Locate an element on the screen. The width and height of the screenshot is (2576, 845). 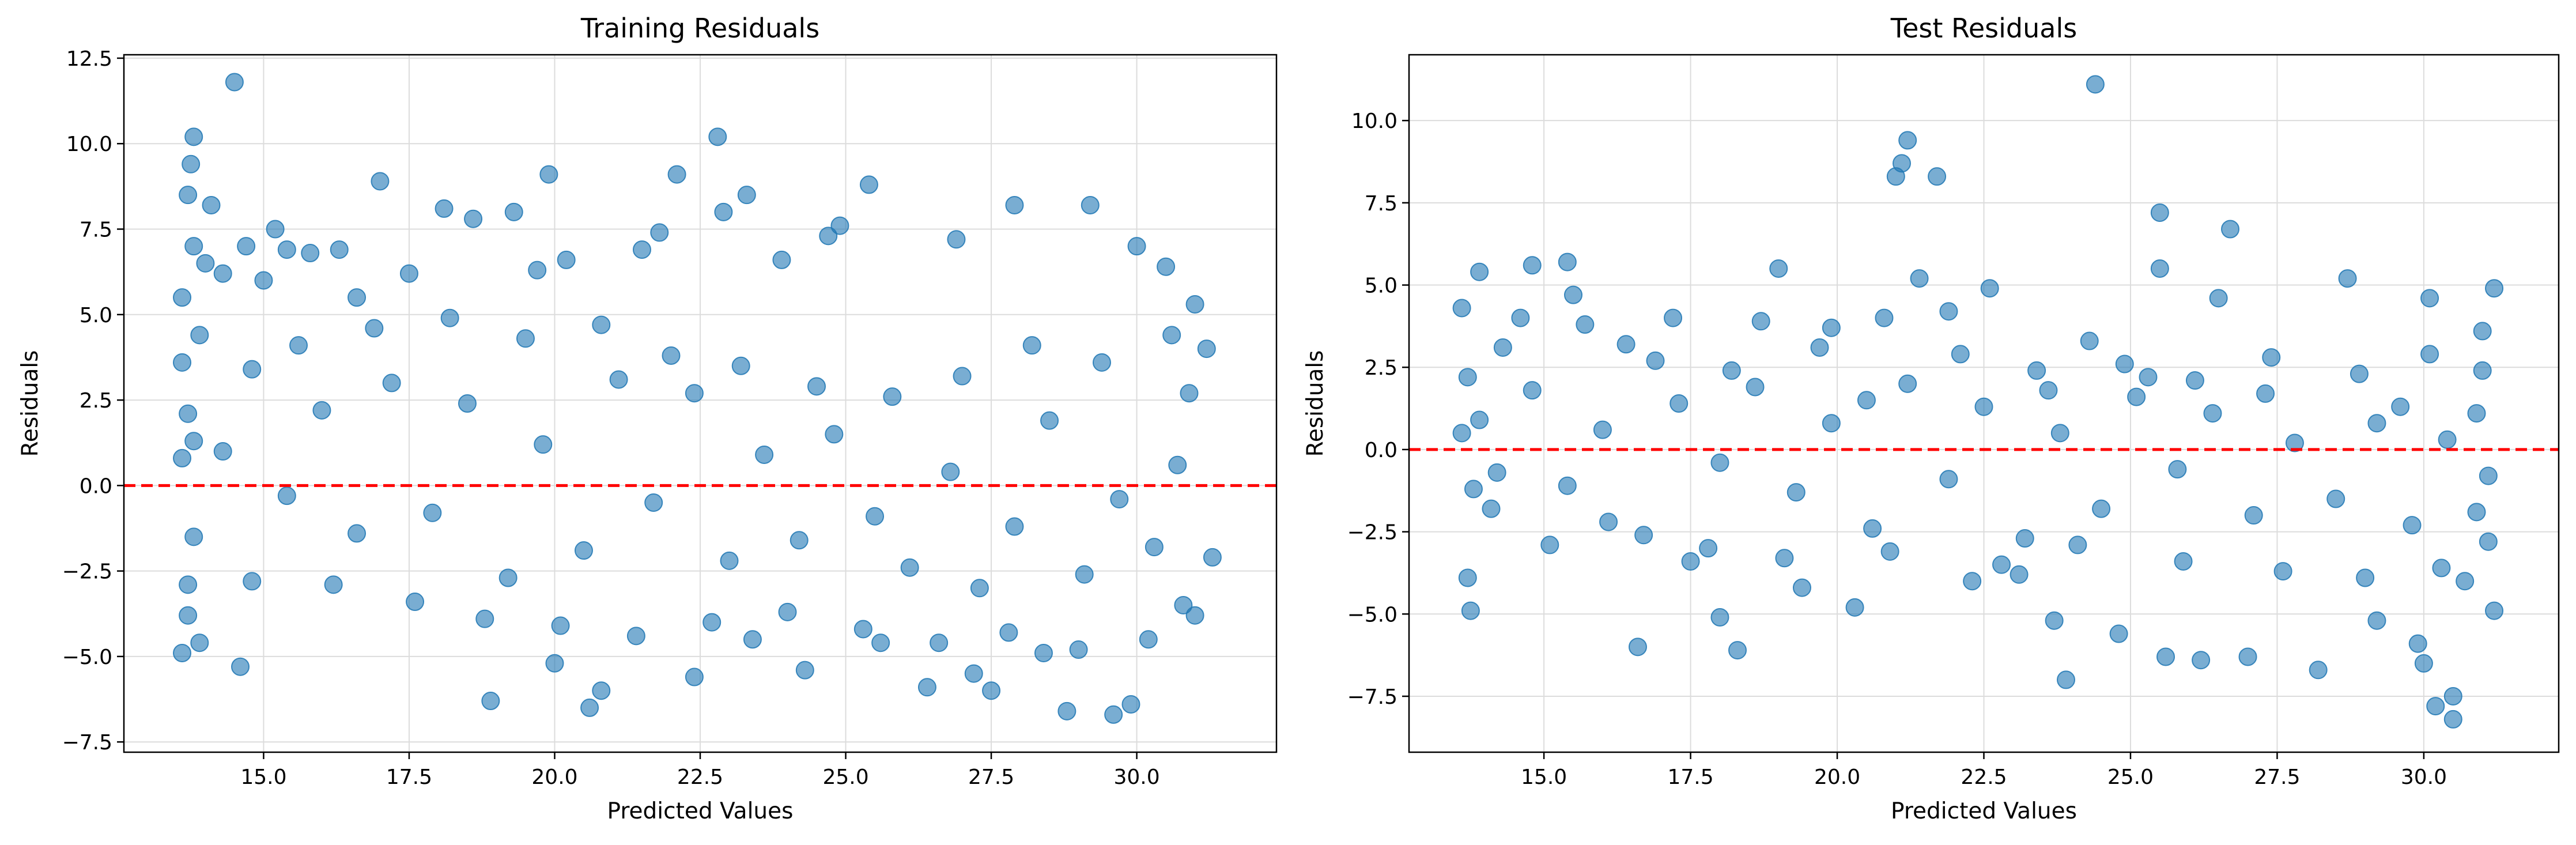
y-tick-label: 12.5 is located at coordinates (89, 59).